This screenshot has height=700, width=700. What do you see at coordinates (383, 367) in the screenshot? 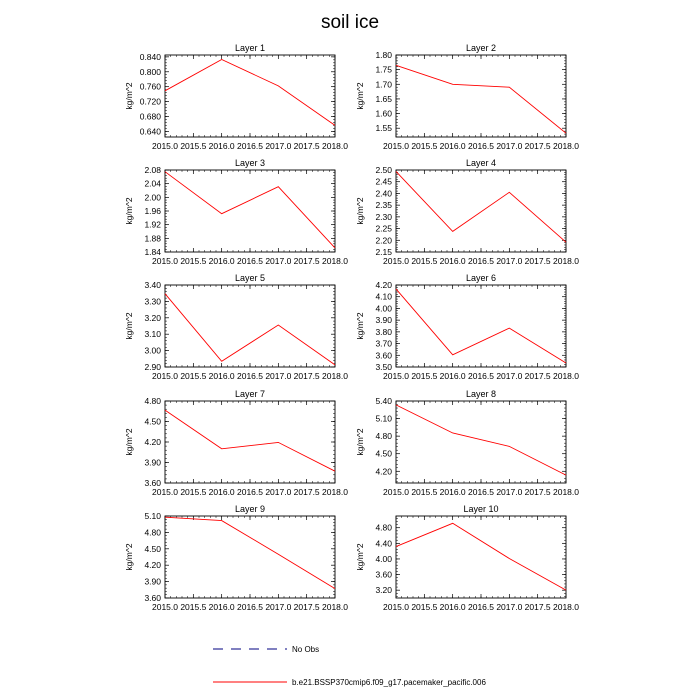
I see `y-tick-label: 3.50` at bounding box center [383, 367].